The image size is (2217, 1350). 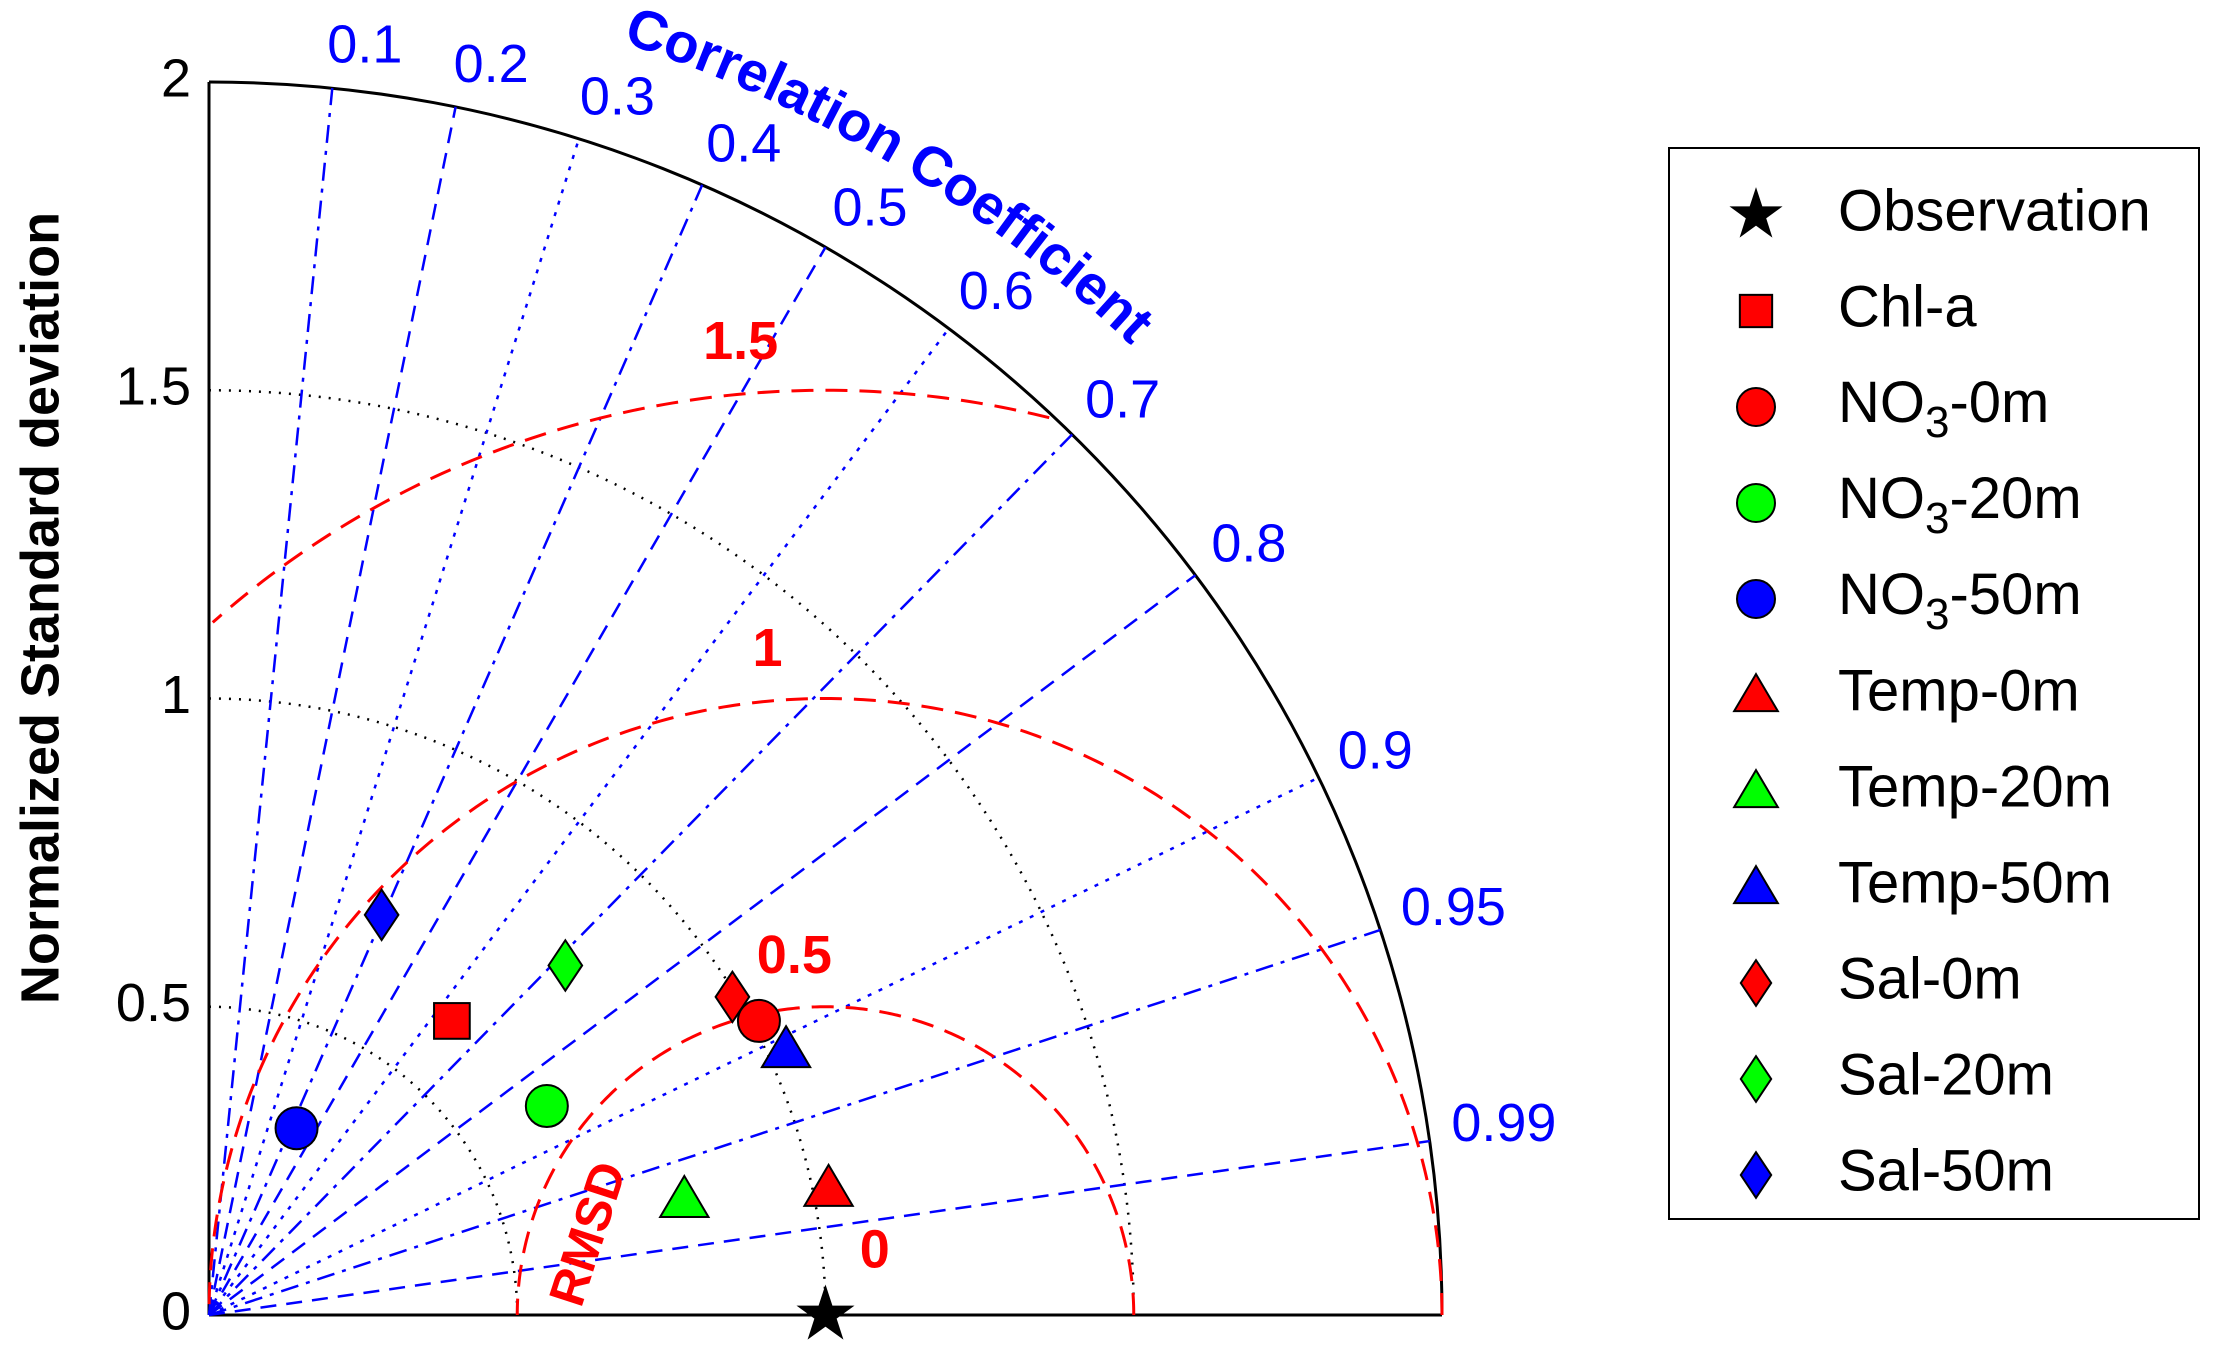 I want to click on correlation-label-text: Correlation Coefficient, so click(x=892, y=177).